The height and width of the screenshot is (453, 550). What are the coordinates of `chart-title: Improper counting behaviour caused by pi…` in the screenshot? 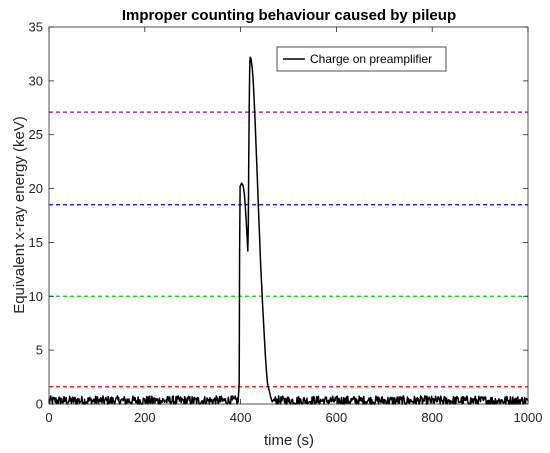 It's located at (289, 15).